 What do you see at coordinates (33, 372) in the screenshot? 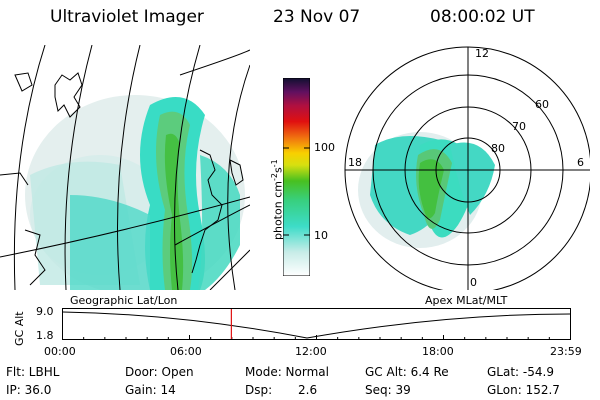
I see `status-filter: Flt: LBHL` at bounding box center [33, 372].